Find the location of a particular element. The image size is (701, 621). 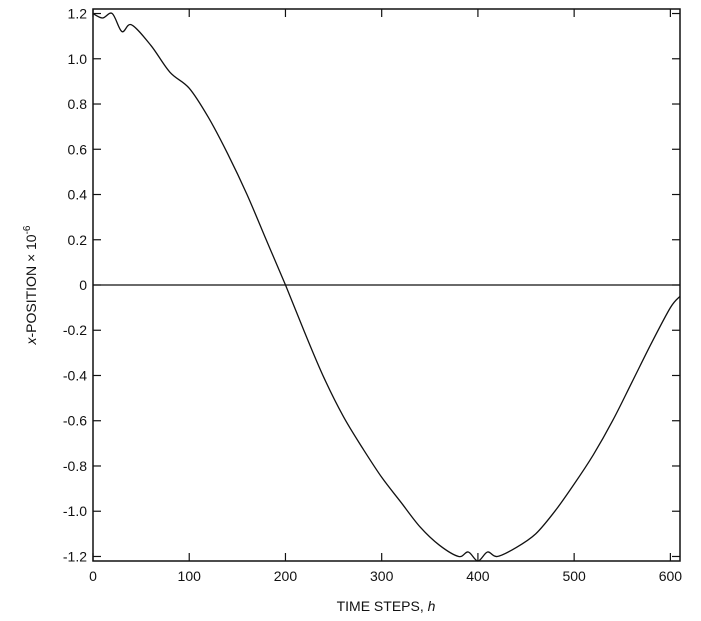

y-tick-label: 0.8 is located at coordinates (78, 104).